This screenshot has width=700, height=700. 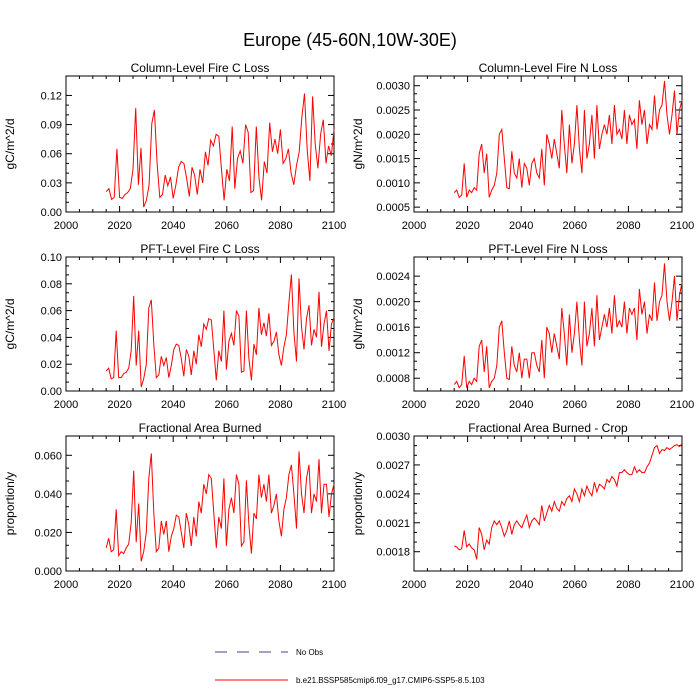 What do you see at coordinates (200, 68) in the screenshot?
I see `panel-title: Column-Level Fire C Loss` at bounding box center [200, 68].